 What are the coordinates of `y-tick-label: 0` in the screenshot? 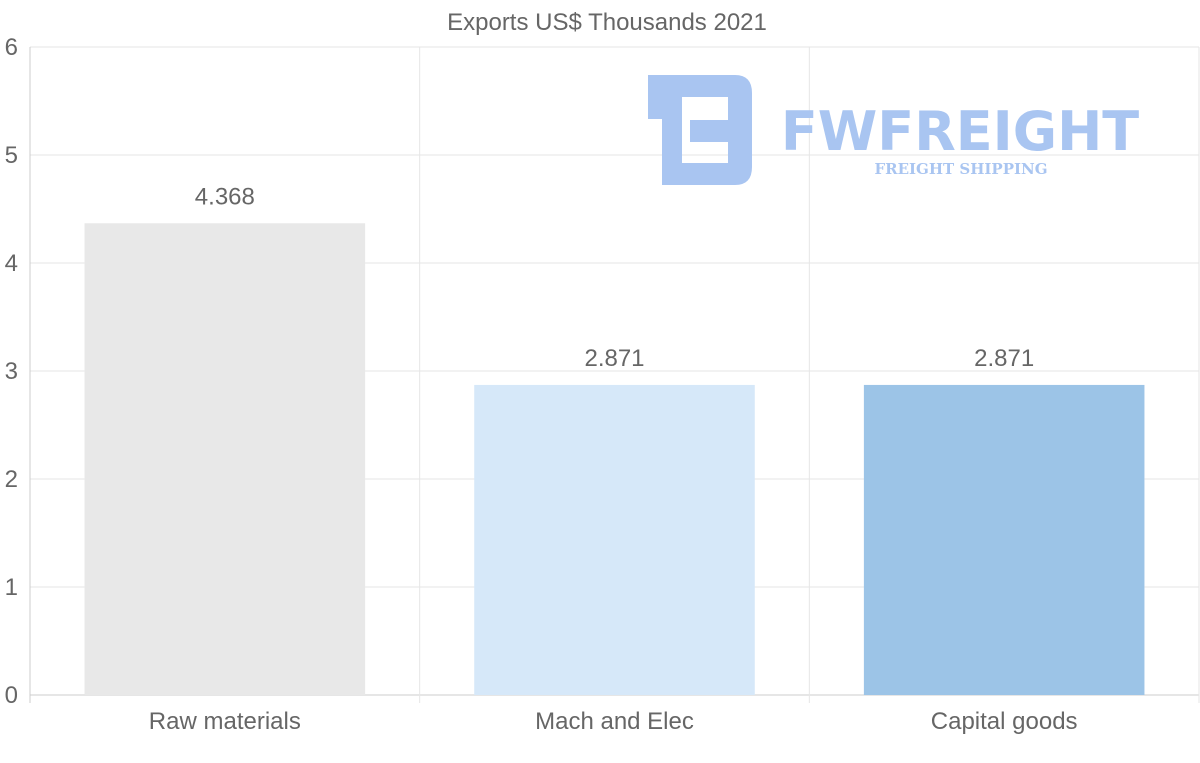 It's located at (11, 695).